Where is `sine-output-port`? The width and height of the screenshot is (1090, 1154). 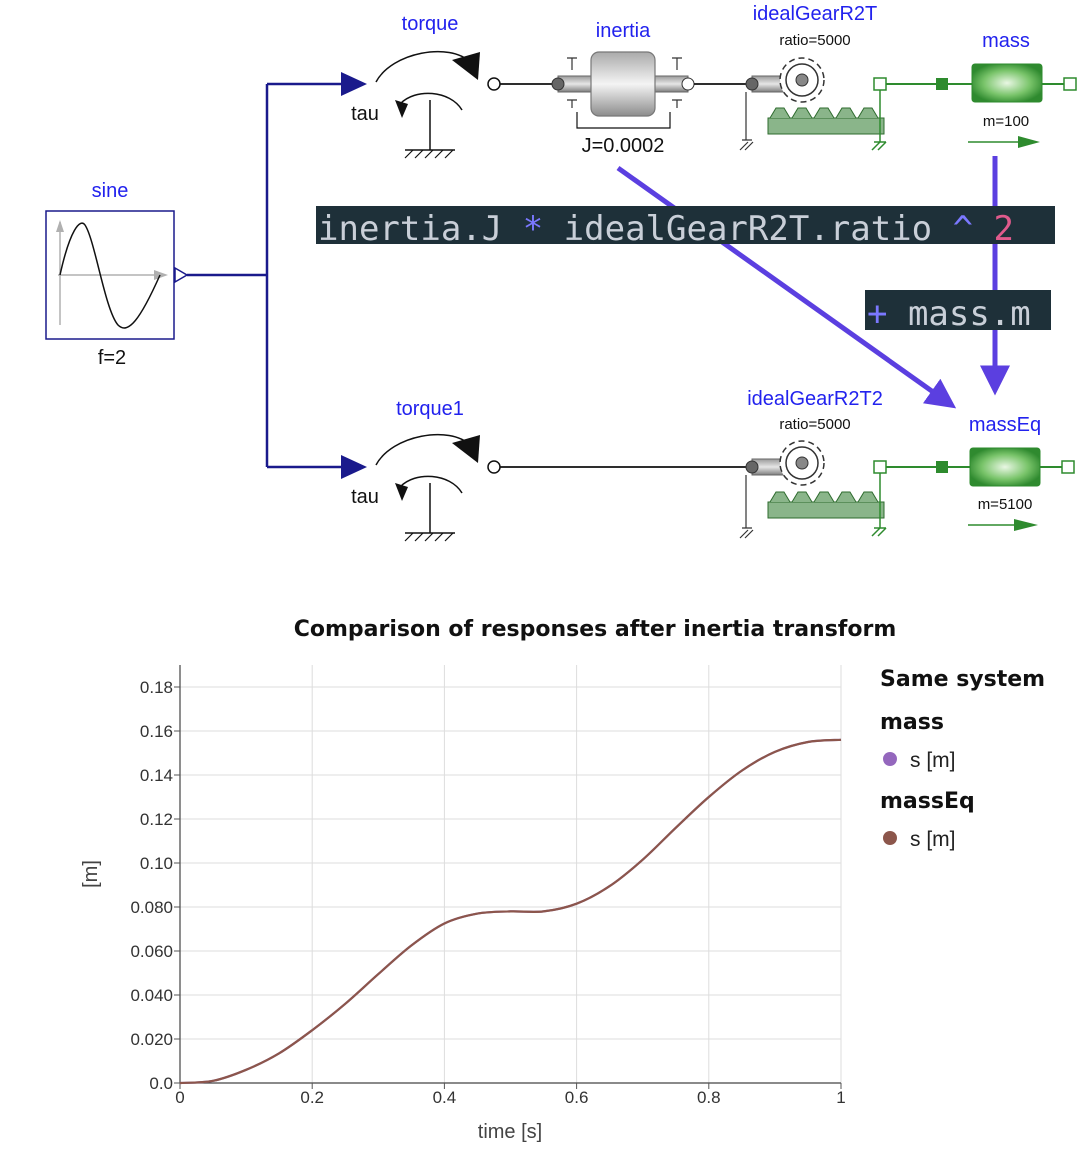
sine-output-port is located at coordinates (181, 275).